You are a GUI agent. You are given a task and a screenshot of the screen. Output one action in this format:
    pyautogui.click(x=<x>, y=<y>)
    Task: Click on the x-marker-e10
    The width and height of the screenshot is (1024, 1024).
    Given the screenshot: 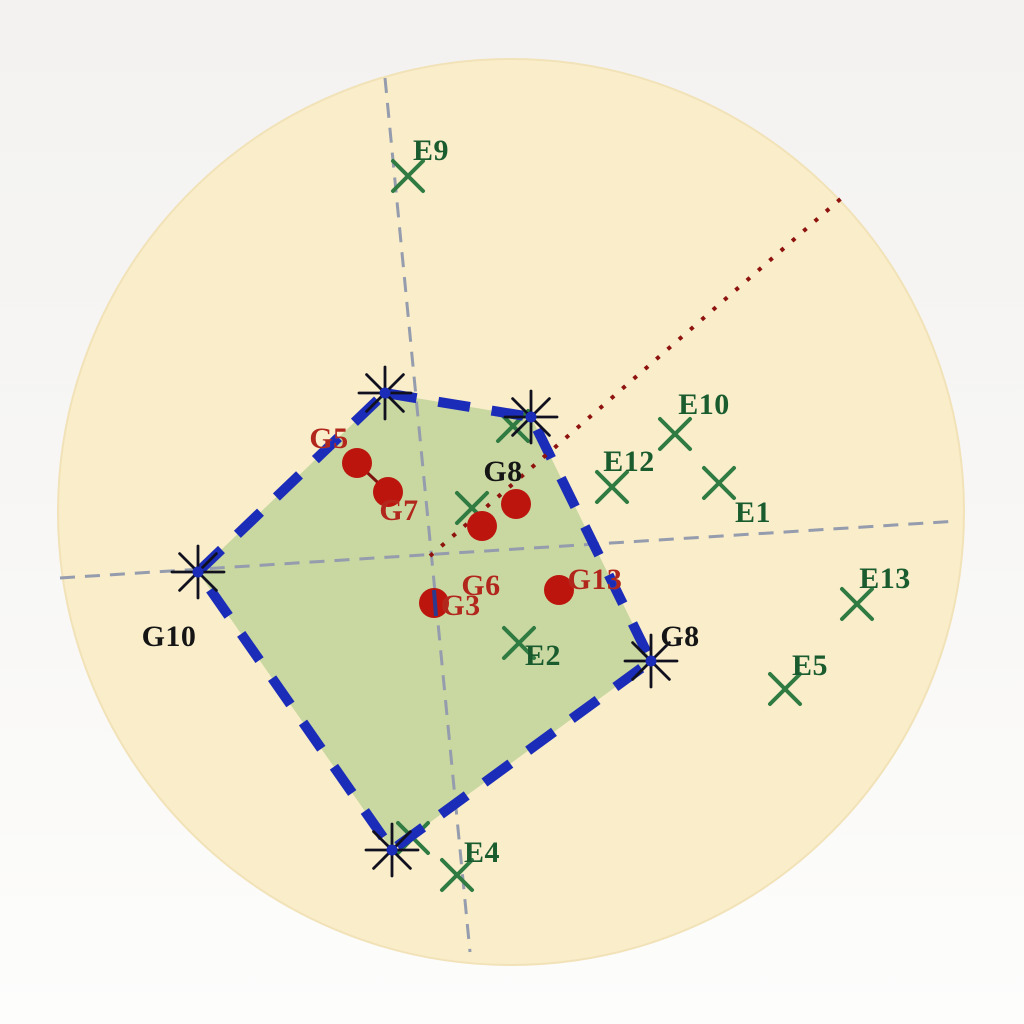 What is the action you would take?
    pyautogui.click(x=675, y=434)
    